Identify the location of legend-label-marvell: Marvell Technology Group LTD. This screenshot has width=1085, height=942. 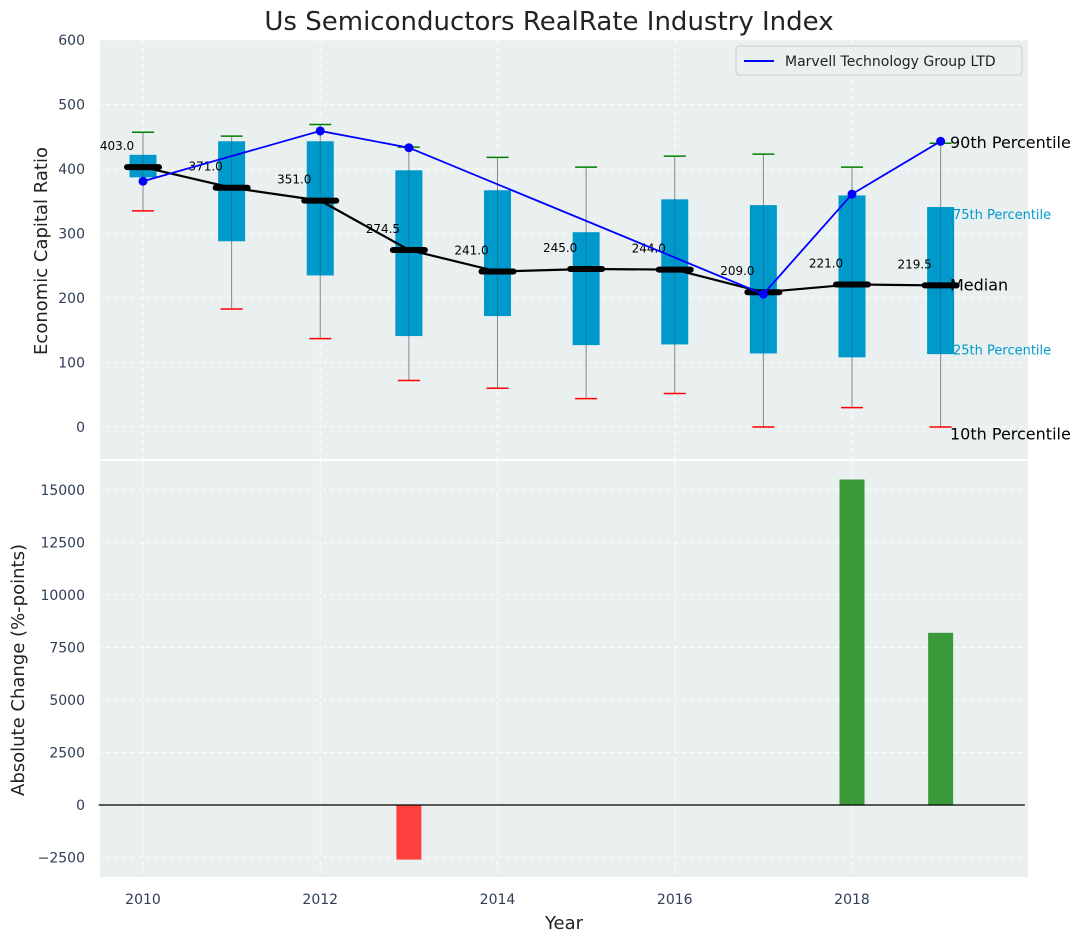
(890, 62).